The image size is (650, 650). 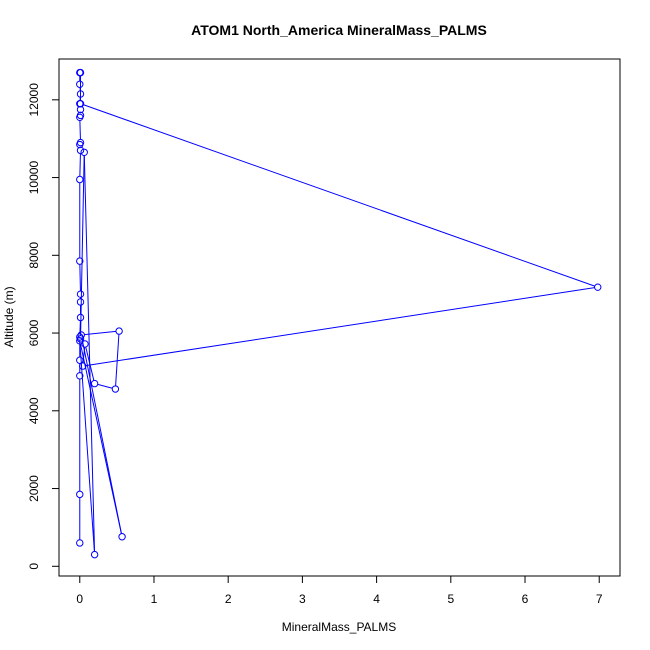 What do you see at coordinates (302, 599) in the screenshot?
I see `x-tick-label: 3` at bounding box center [302, 599].